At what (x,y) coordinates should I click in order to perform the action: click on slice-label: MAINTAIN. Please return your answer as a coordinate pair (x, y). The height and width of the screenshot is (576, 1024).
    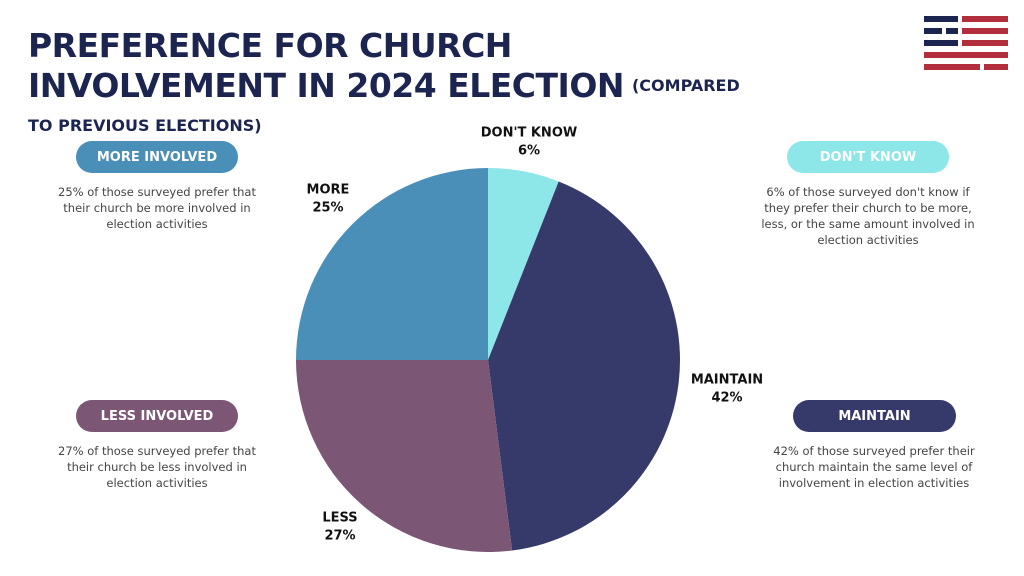
    Looking at the image, I should click on (727, 380).